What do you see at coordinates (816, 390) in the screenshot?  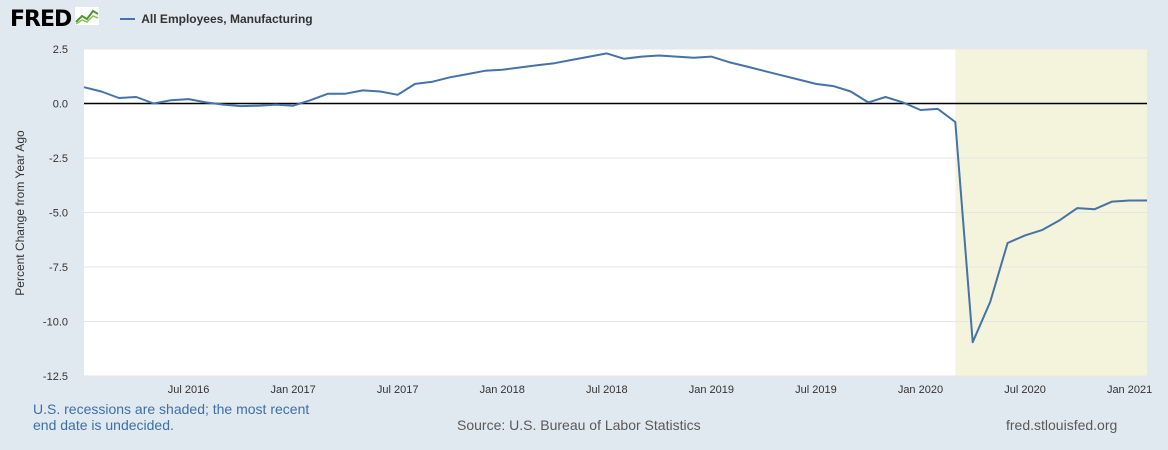 I see `x-tick-label: Jul 2019` at bounding box center [816, 390].